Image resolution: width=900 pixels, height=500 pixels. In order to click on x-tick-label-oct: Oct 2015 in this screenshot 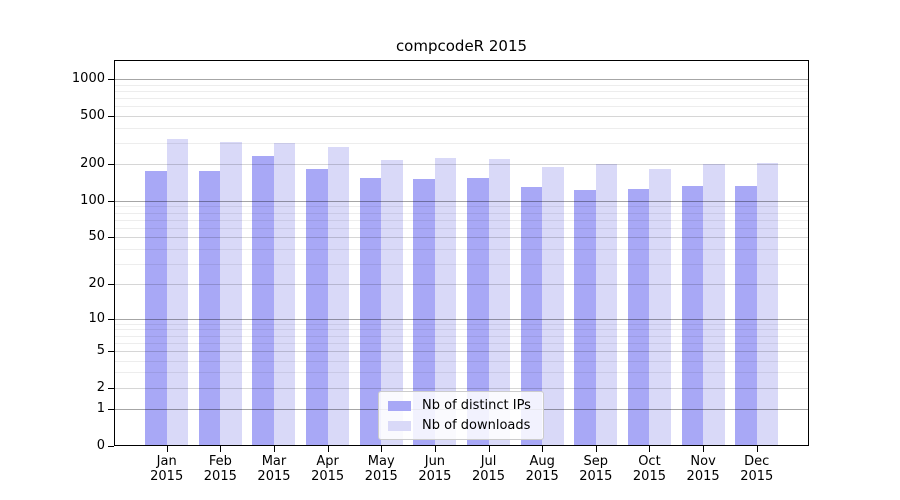, I will do `click(649, 469)`.